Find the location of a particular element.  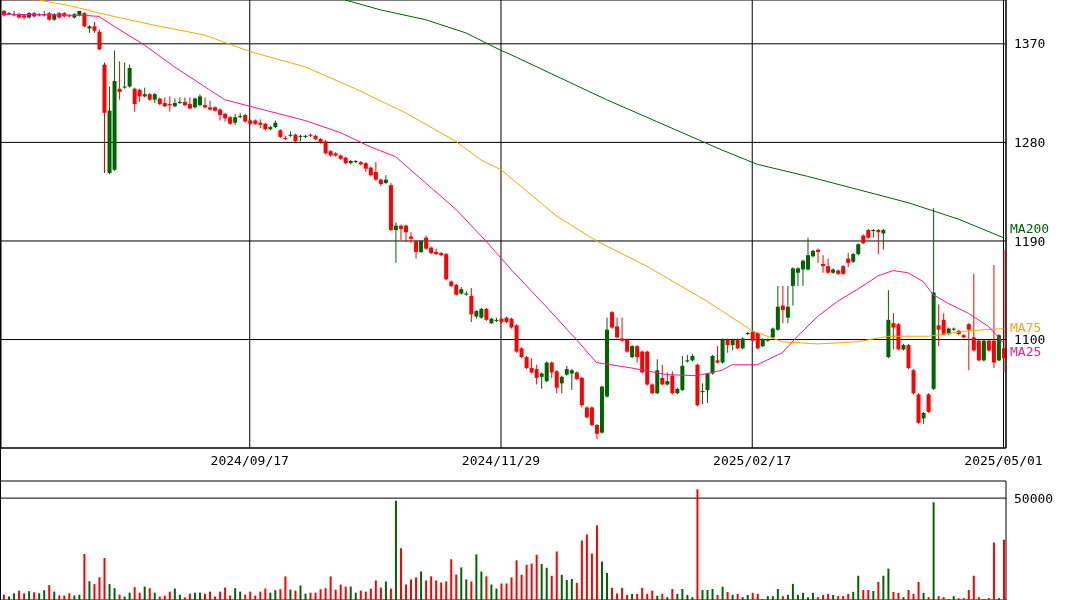

series-label: MA75 is located at coordinates (1026, 327).